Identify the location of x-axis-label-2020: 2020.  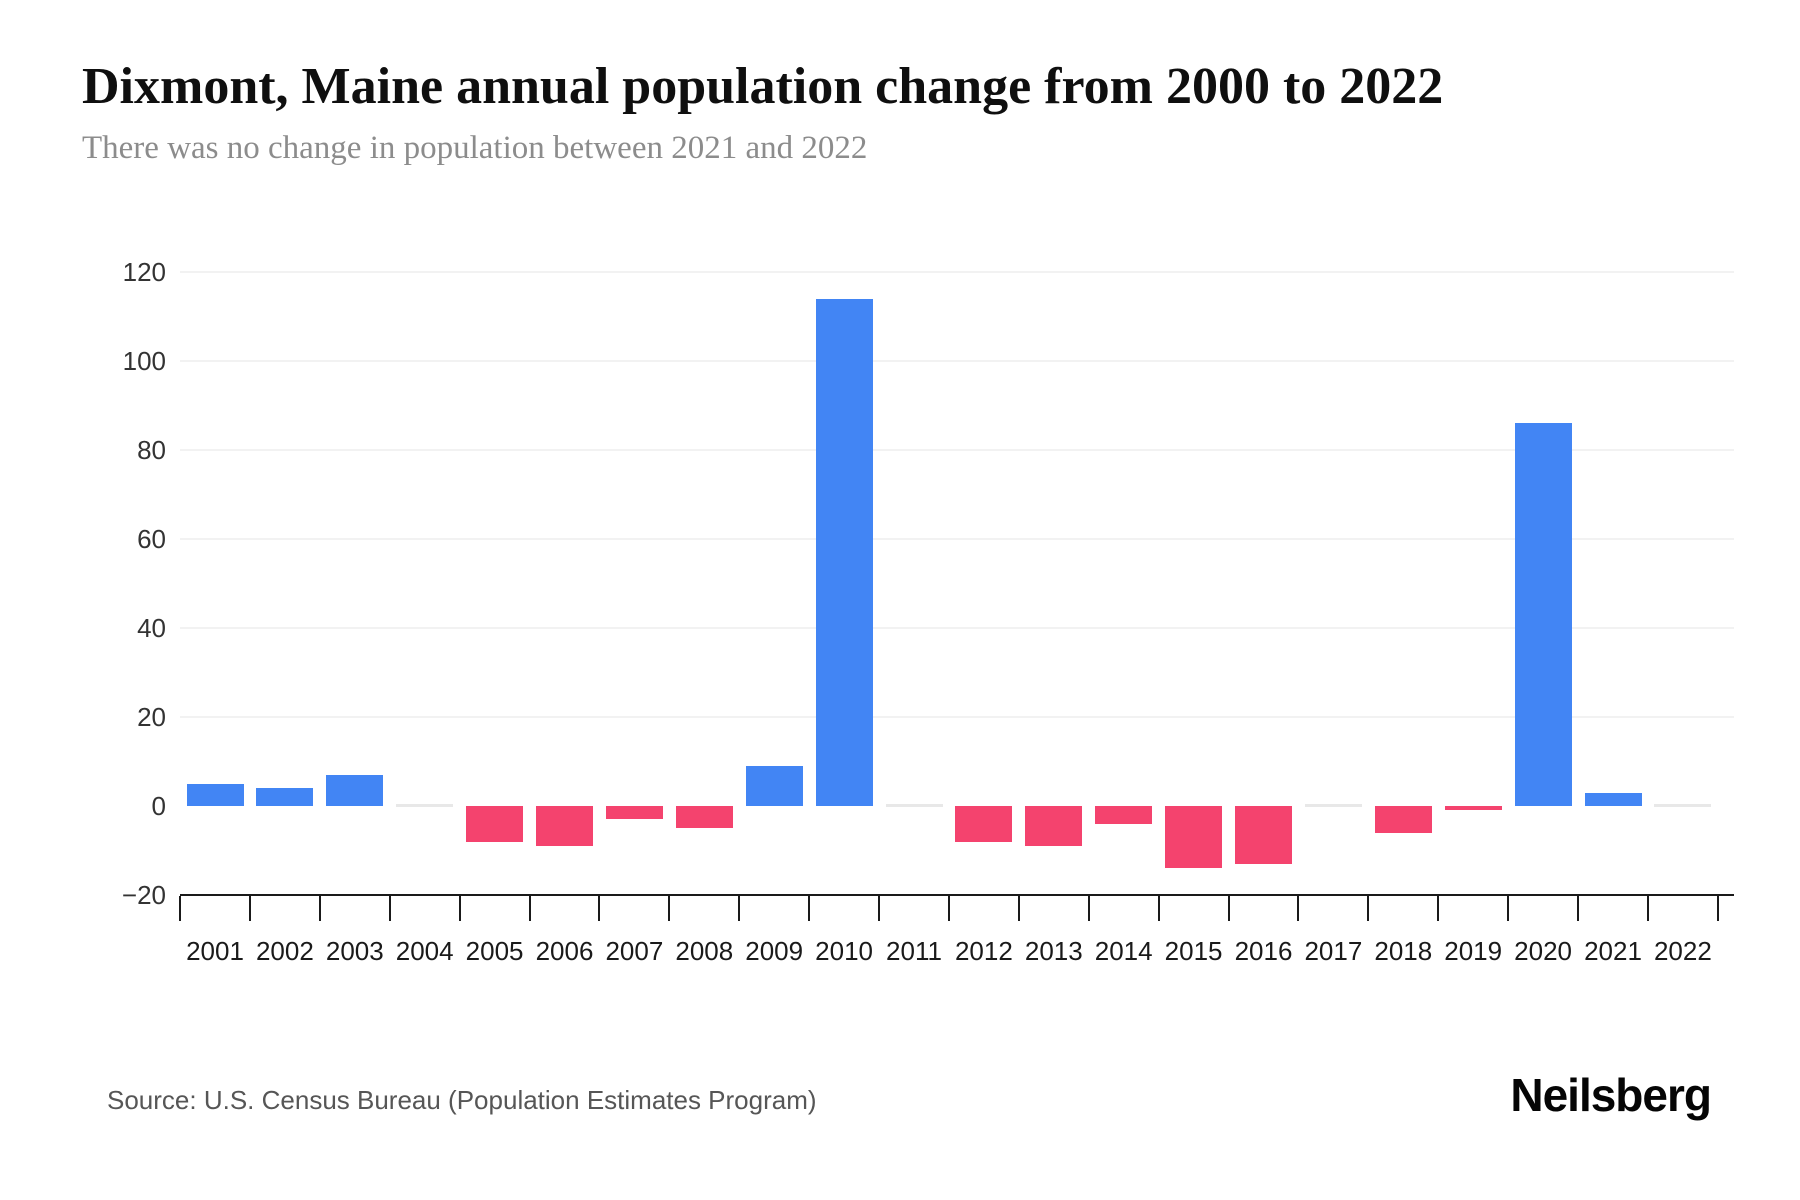
(1543, 951).